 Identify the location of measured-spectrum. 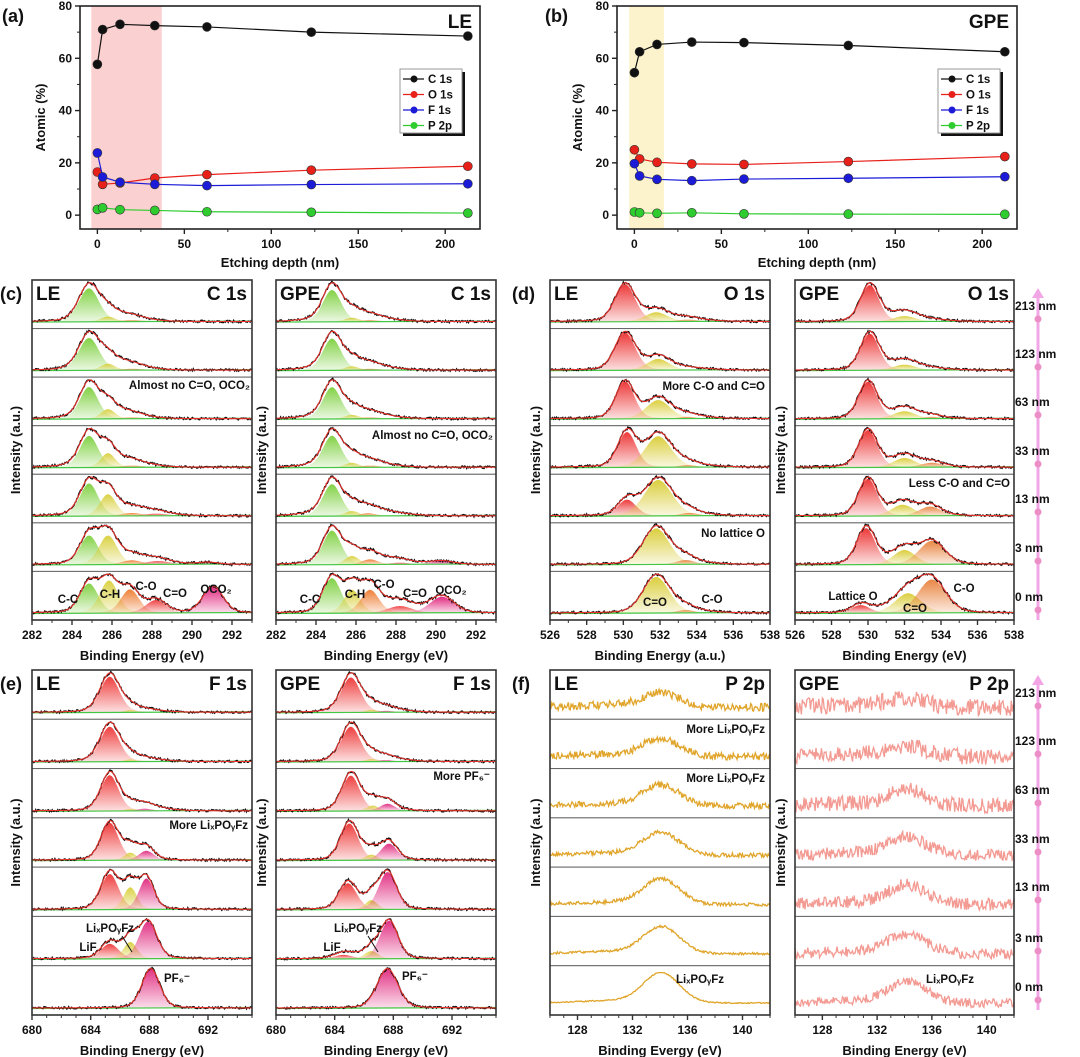
(904, 545).